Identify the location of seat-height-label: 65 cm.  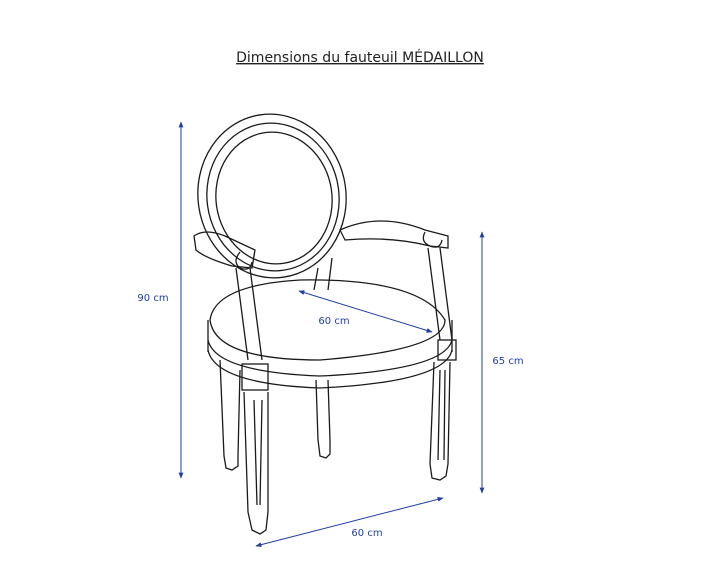
(507, 361).